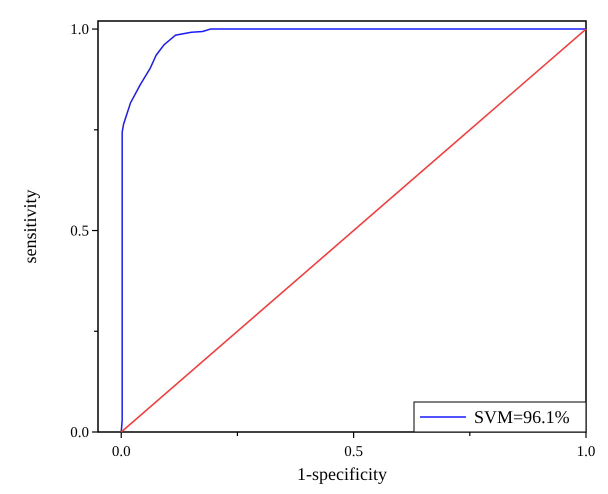 Image resolution: width=608 pixels, height=494 pixels. Describe the element at coordinates (30, 226) in the screenshot. I see `y-axis-title: sensitivity` at that location.